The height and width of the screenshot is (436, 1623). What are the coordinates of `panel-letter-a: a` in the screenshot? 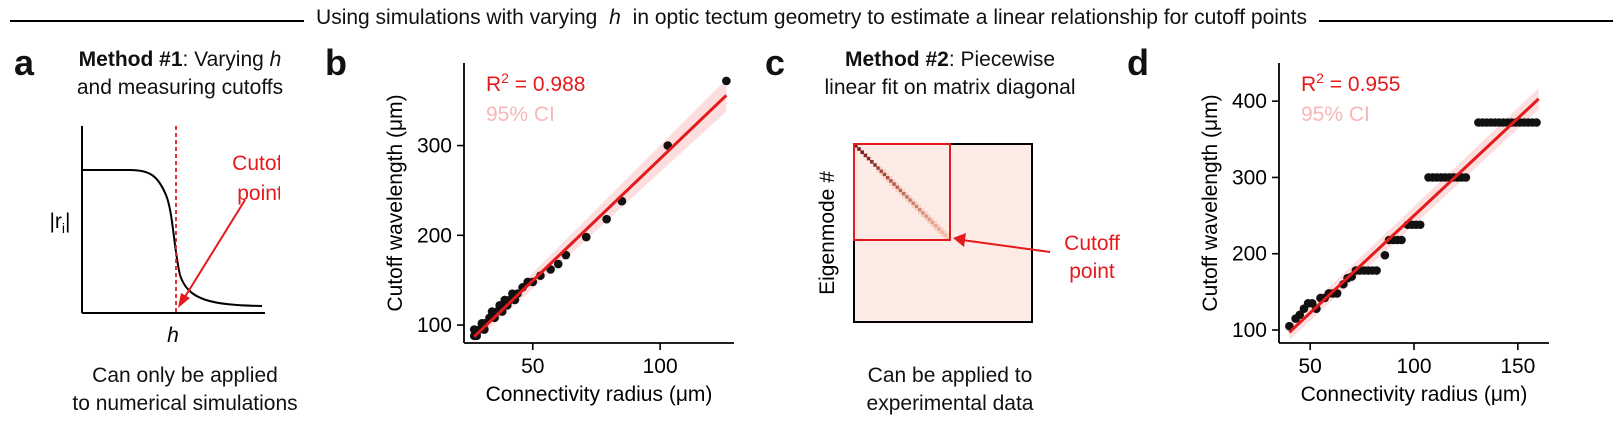 It's located at (24, 62).